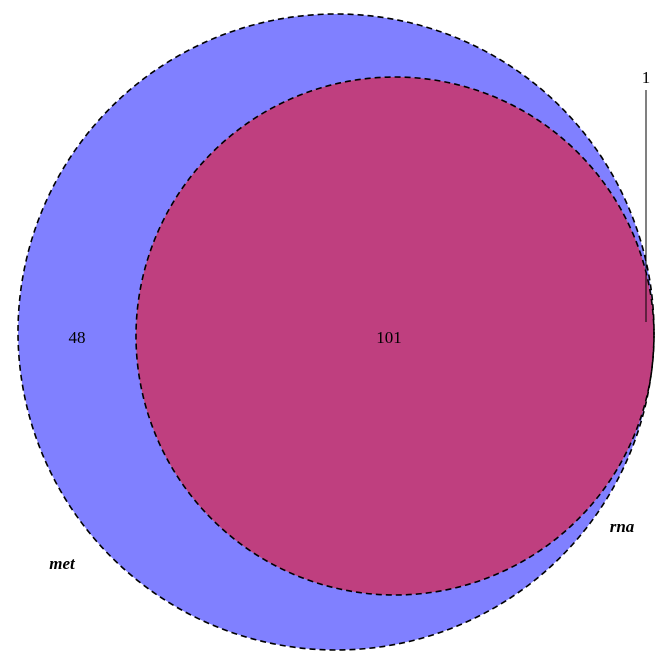 The width and height of the screenshot is (672, 672). I want to click on intersection-count: 101, so click(389, 337).